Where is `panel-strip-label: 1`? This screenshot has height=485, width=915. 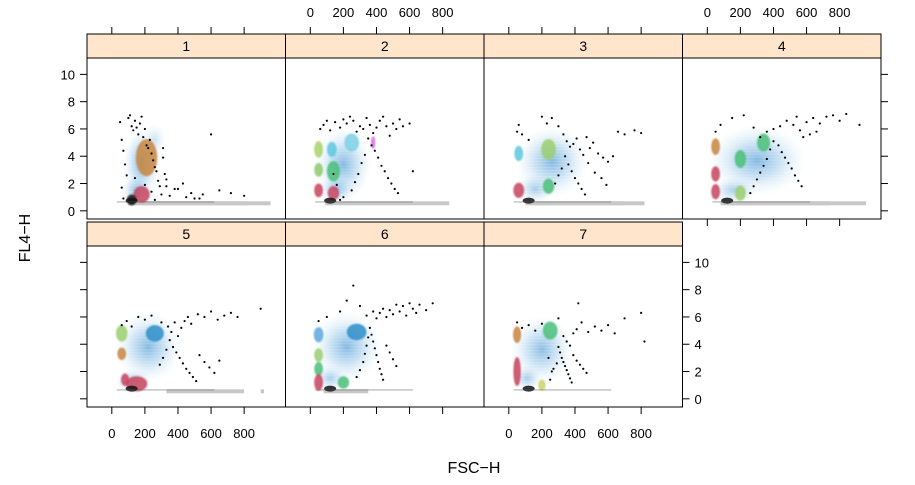
panel-strip-label: 1 is located at coordinates (186, 46).